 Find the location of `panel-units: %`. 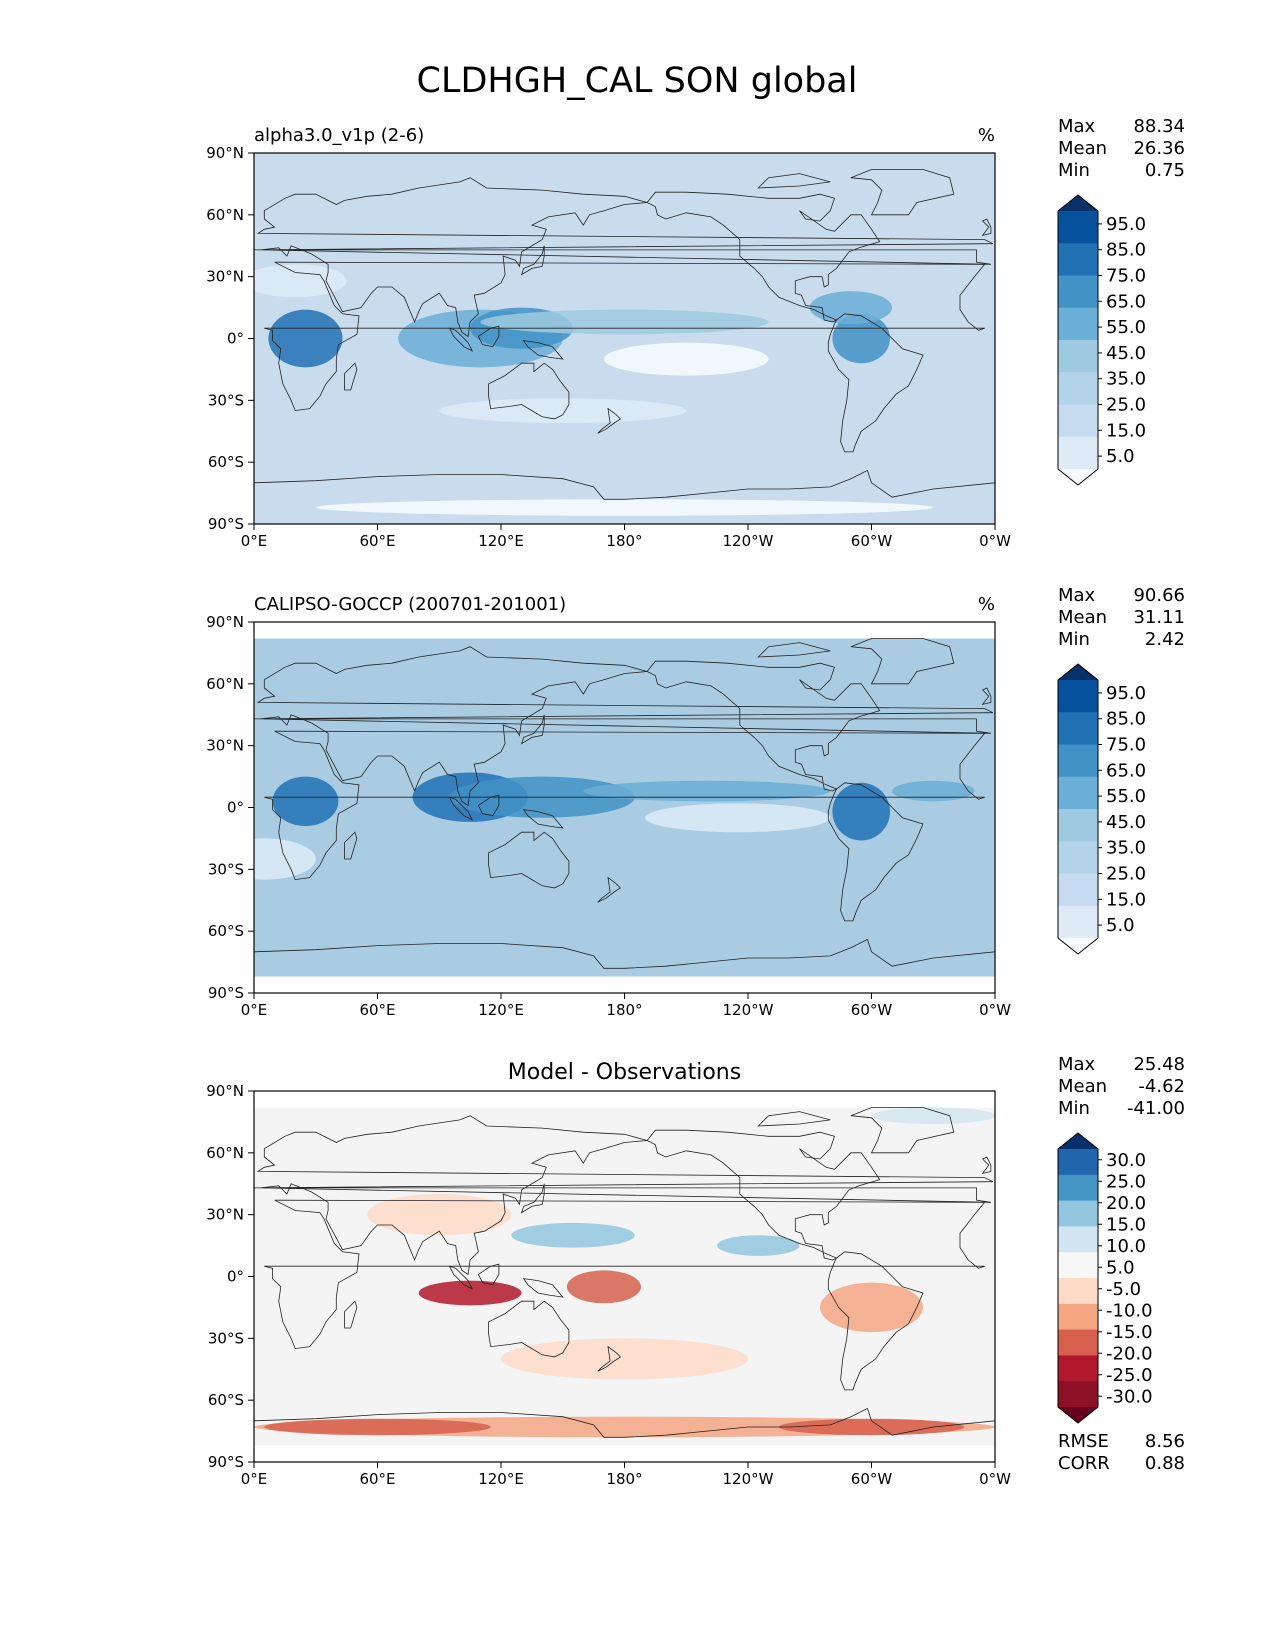

panel-units: % is located at coordinates (986, 604).